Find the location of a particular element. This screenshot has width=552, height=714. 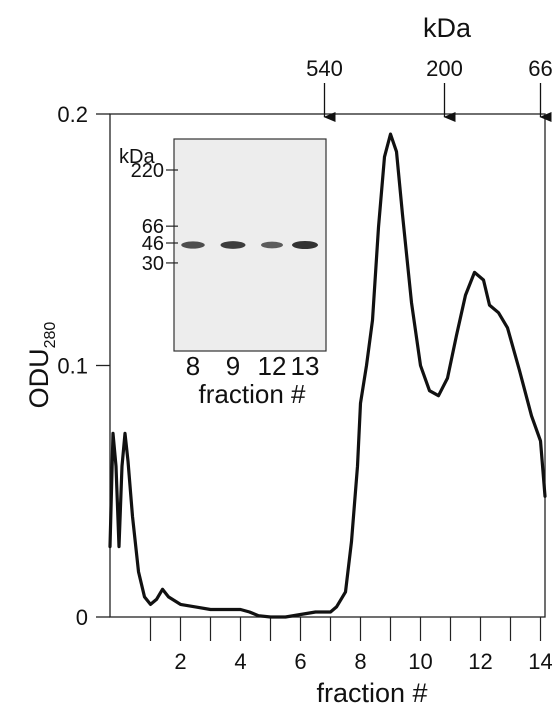

inset-mw-label: 30 is located at coordinates (153, 264).